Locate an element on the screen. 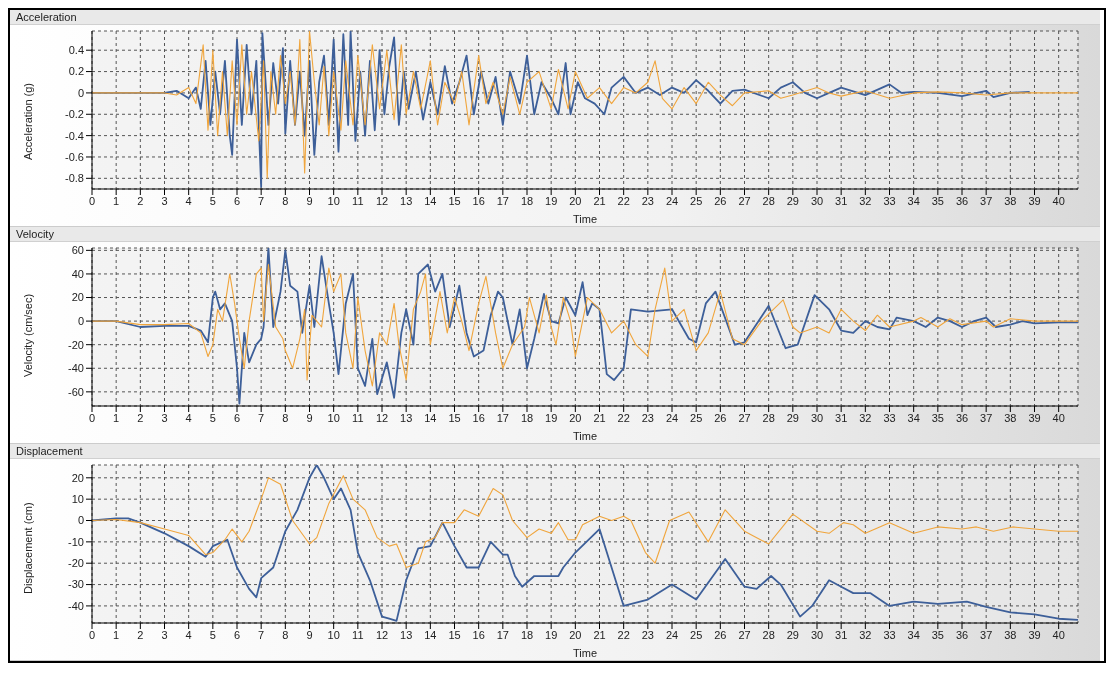  chart-title: Acceleration is located at coordinates (555, 17).